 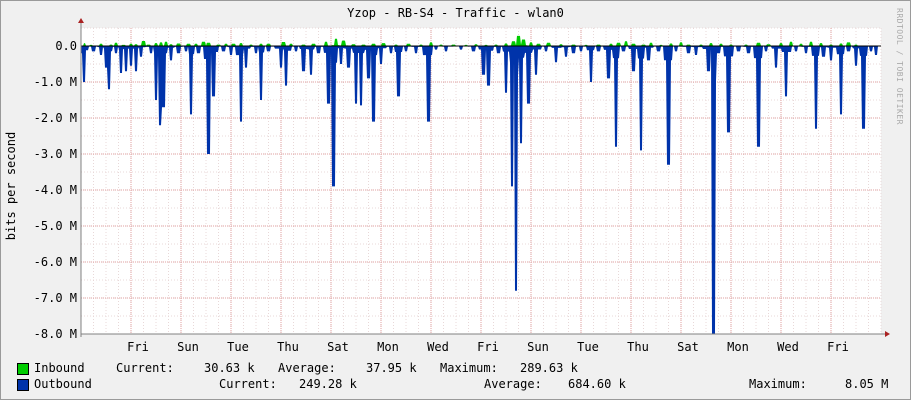 I want to click on legend-outbound-maximum-label: Maximum:, so click(x=778, y=384).